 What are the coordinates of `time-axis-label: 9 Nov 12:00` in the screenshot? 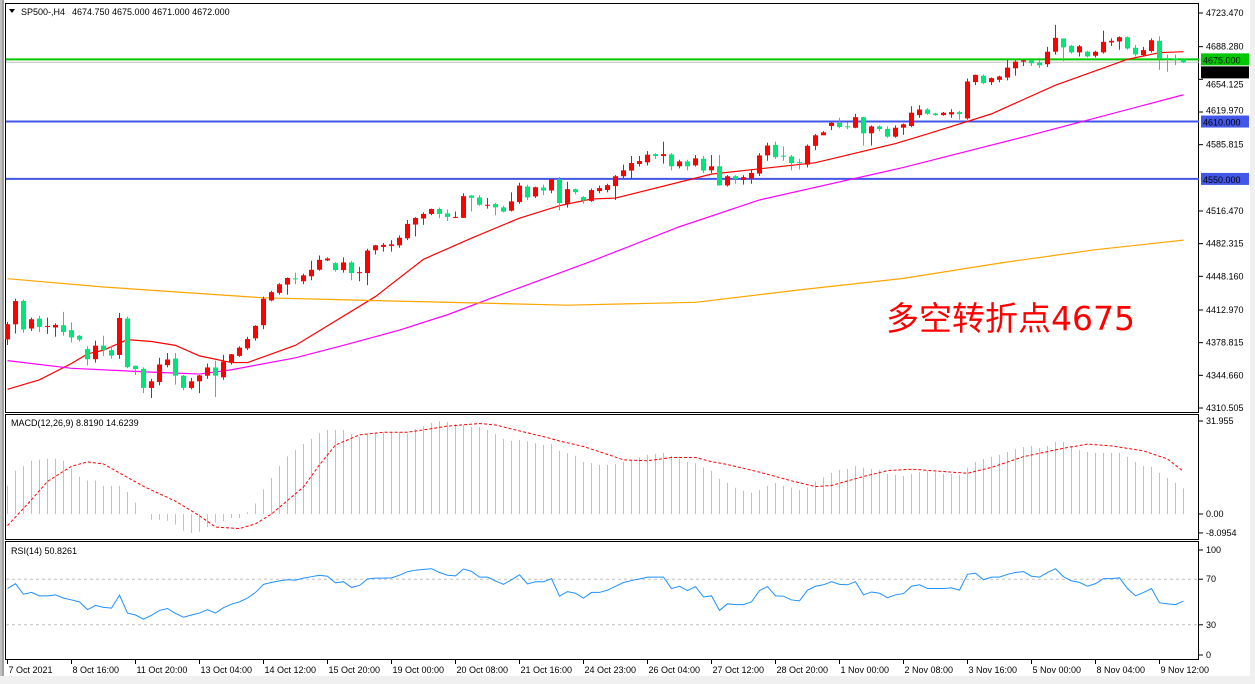 It's located at (1185, 670).